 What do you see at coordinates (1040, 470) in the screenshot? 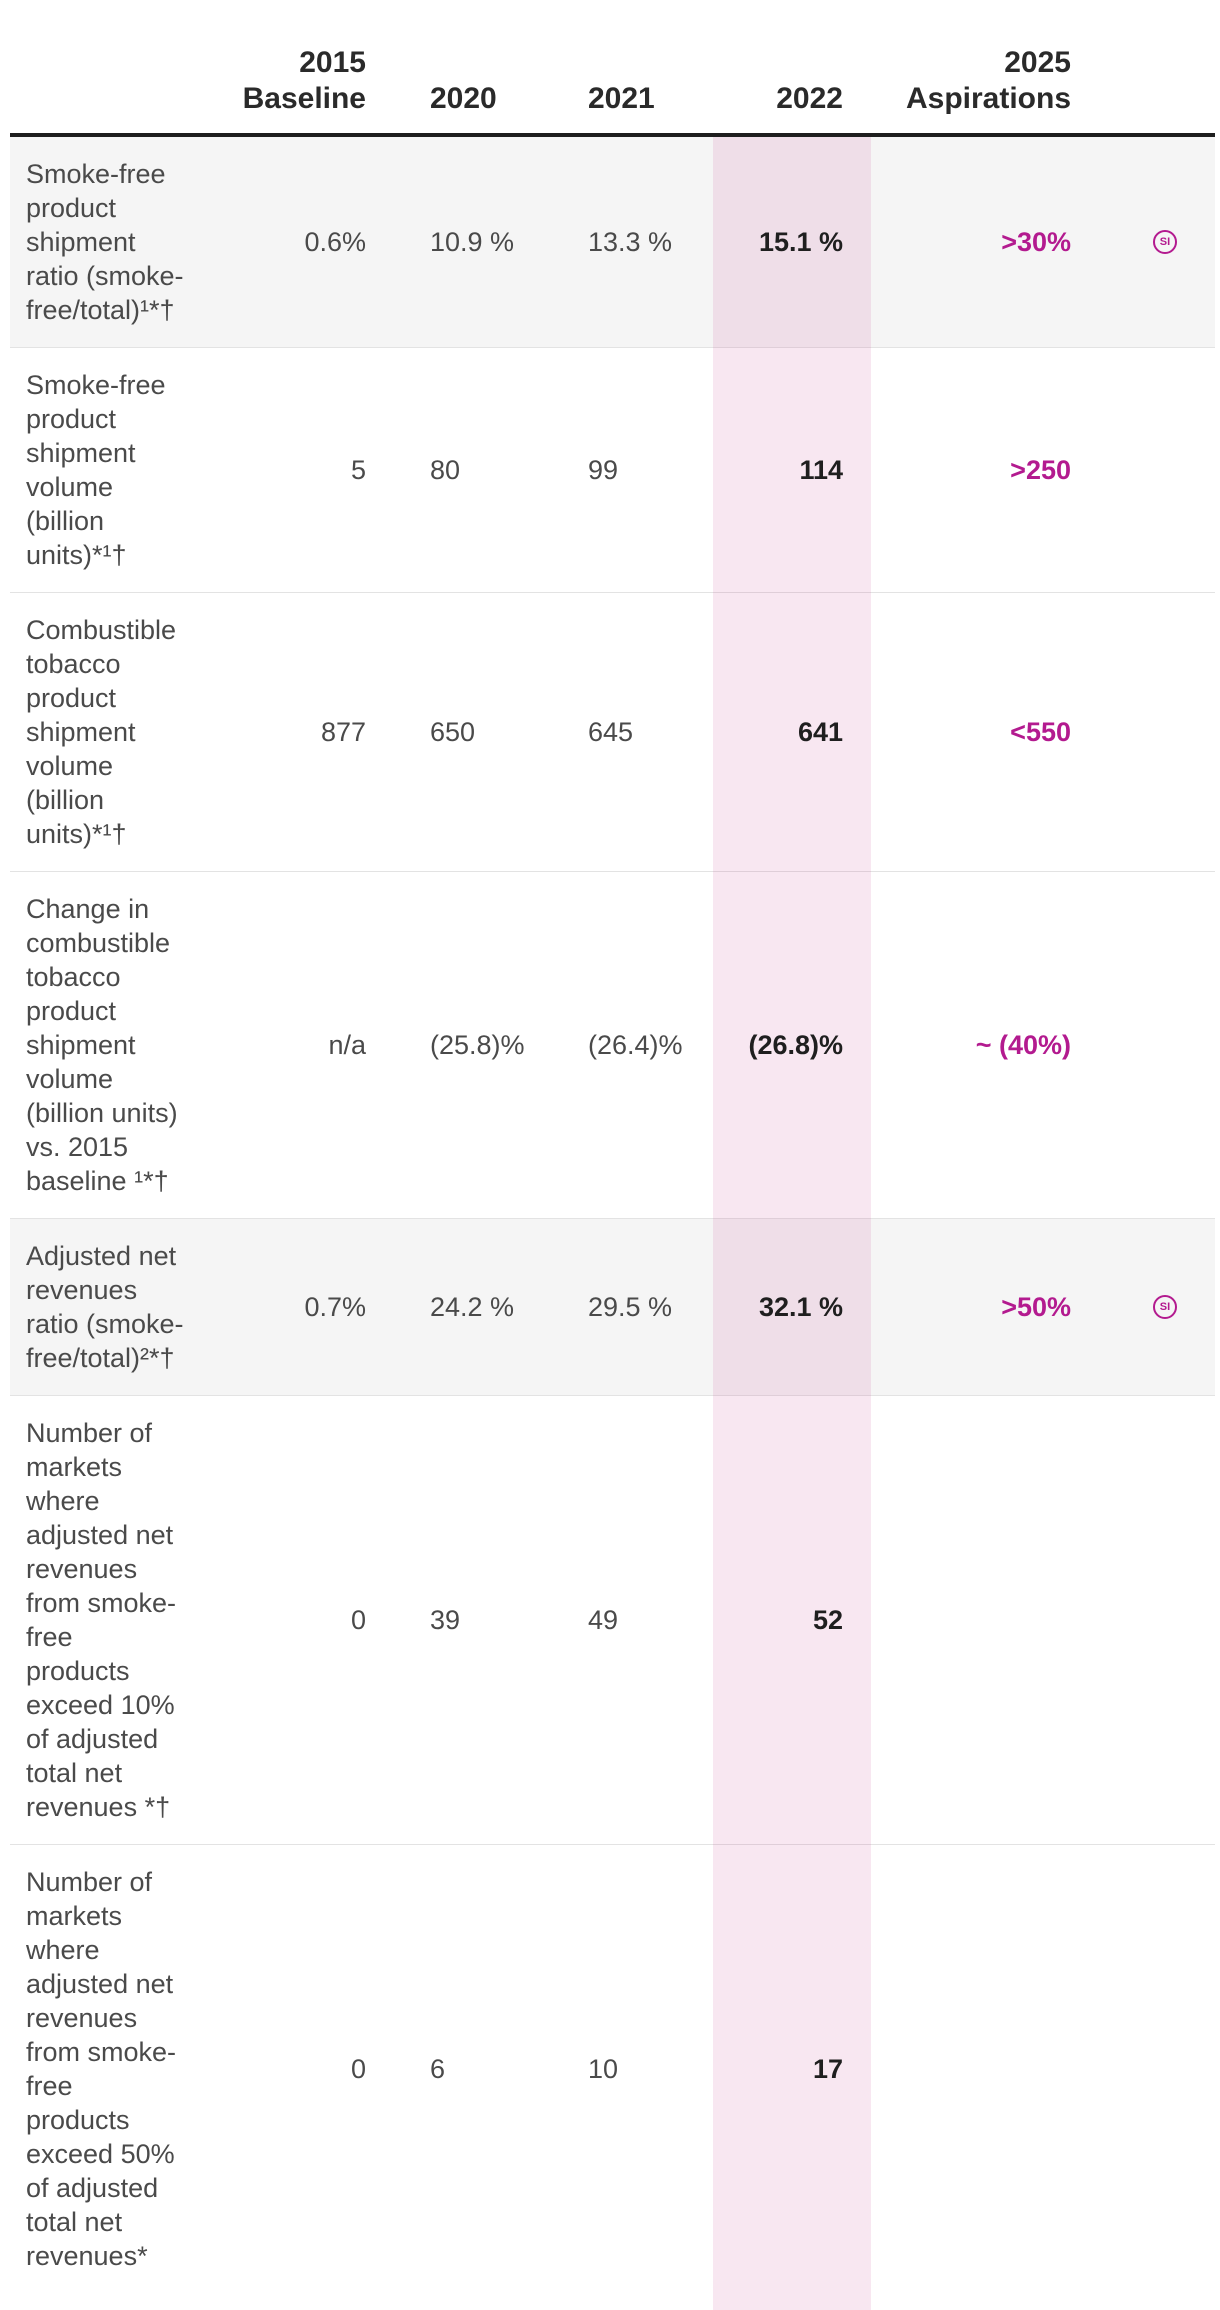
I see `value-2025-aspiration: >250` at bounding box center [1040, 470].